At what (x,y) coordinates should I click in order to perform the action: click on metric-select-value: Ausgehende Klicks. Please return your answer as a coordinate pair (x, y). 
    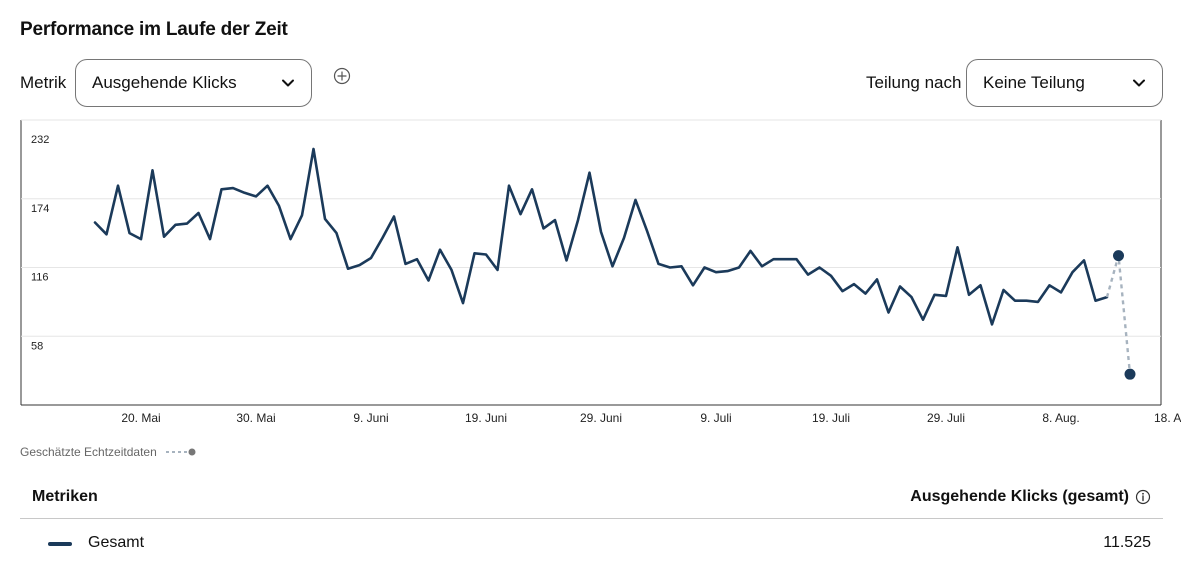
    Looking at the image, I should click on (164, 82).